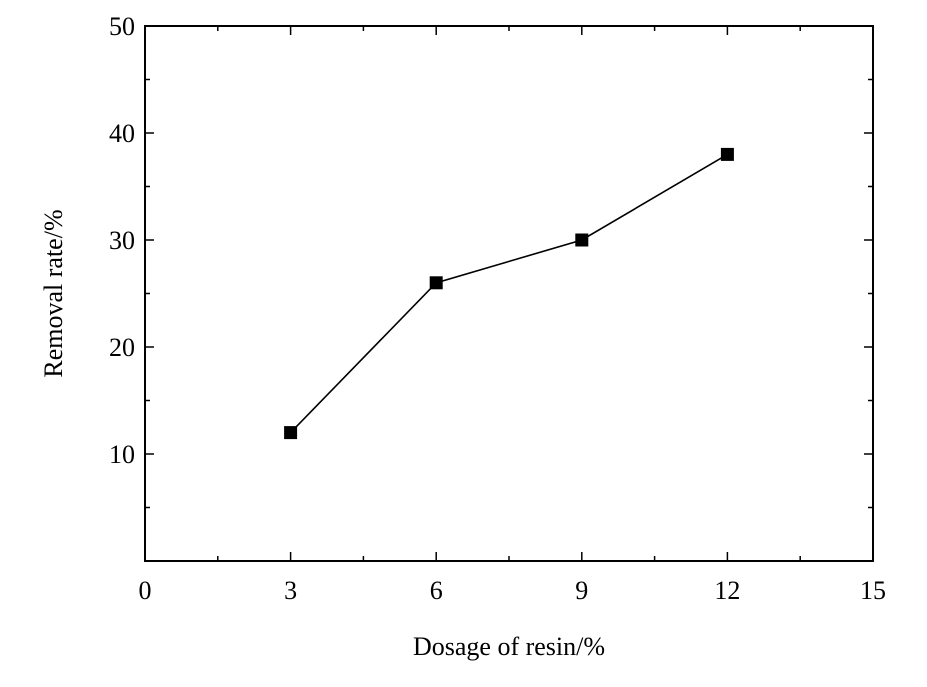 This screenshot has height=687, width=927. Describe the element at coordinates (727, 590) in the screenshot. I see `x-tick-label: 12` at that location.